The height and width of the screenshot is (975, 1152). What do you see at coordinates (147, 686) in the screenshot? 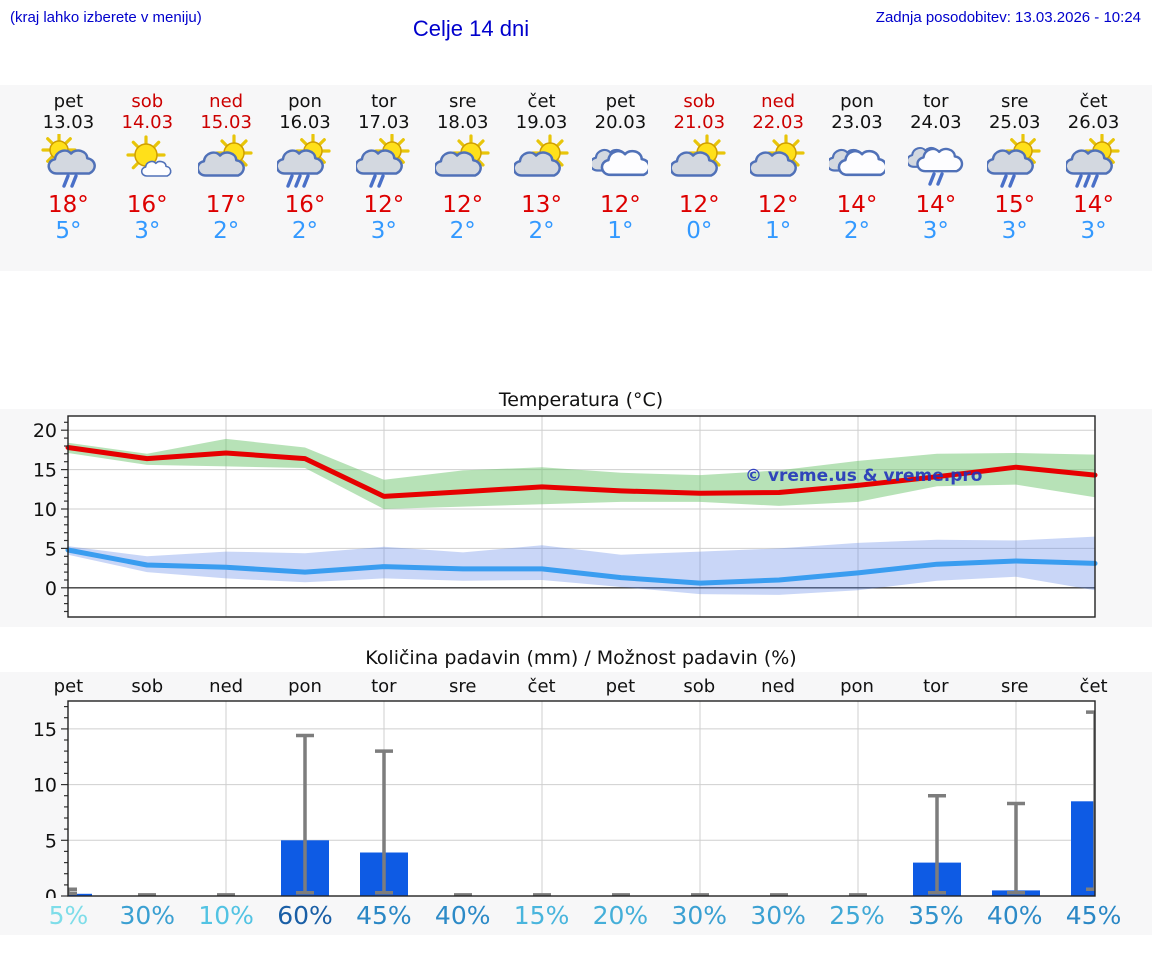
I see `precip-day-label: sob` at bounding box center [147, 686].